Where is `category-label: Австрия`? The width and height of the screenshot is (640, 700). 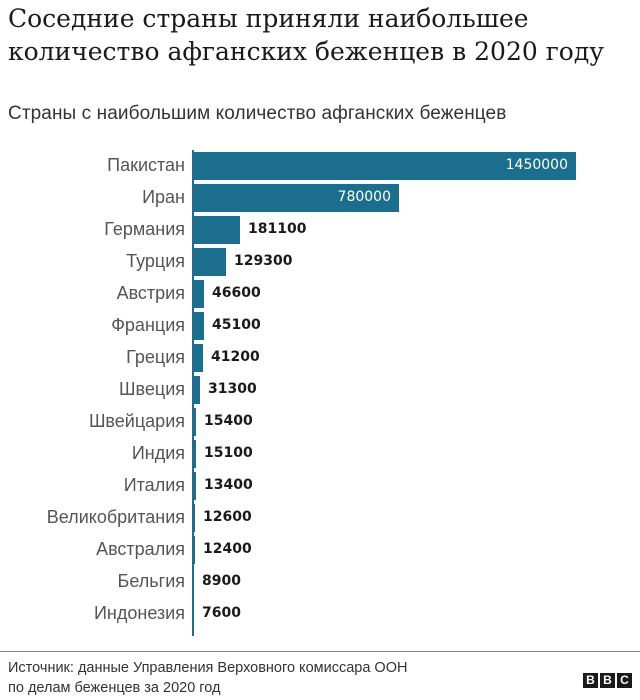 category-label: Австрия is located at coordinates (150, 293).